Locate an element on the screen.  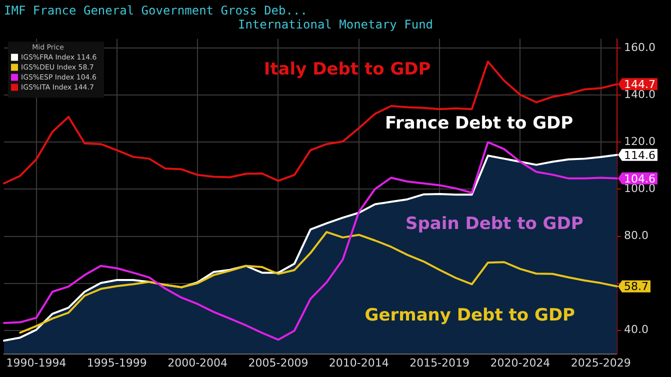
annotation: Spain Debt to GDP is located at coordinates (494, 224).